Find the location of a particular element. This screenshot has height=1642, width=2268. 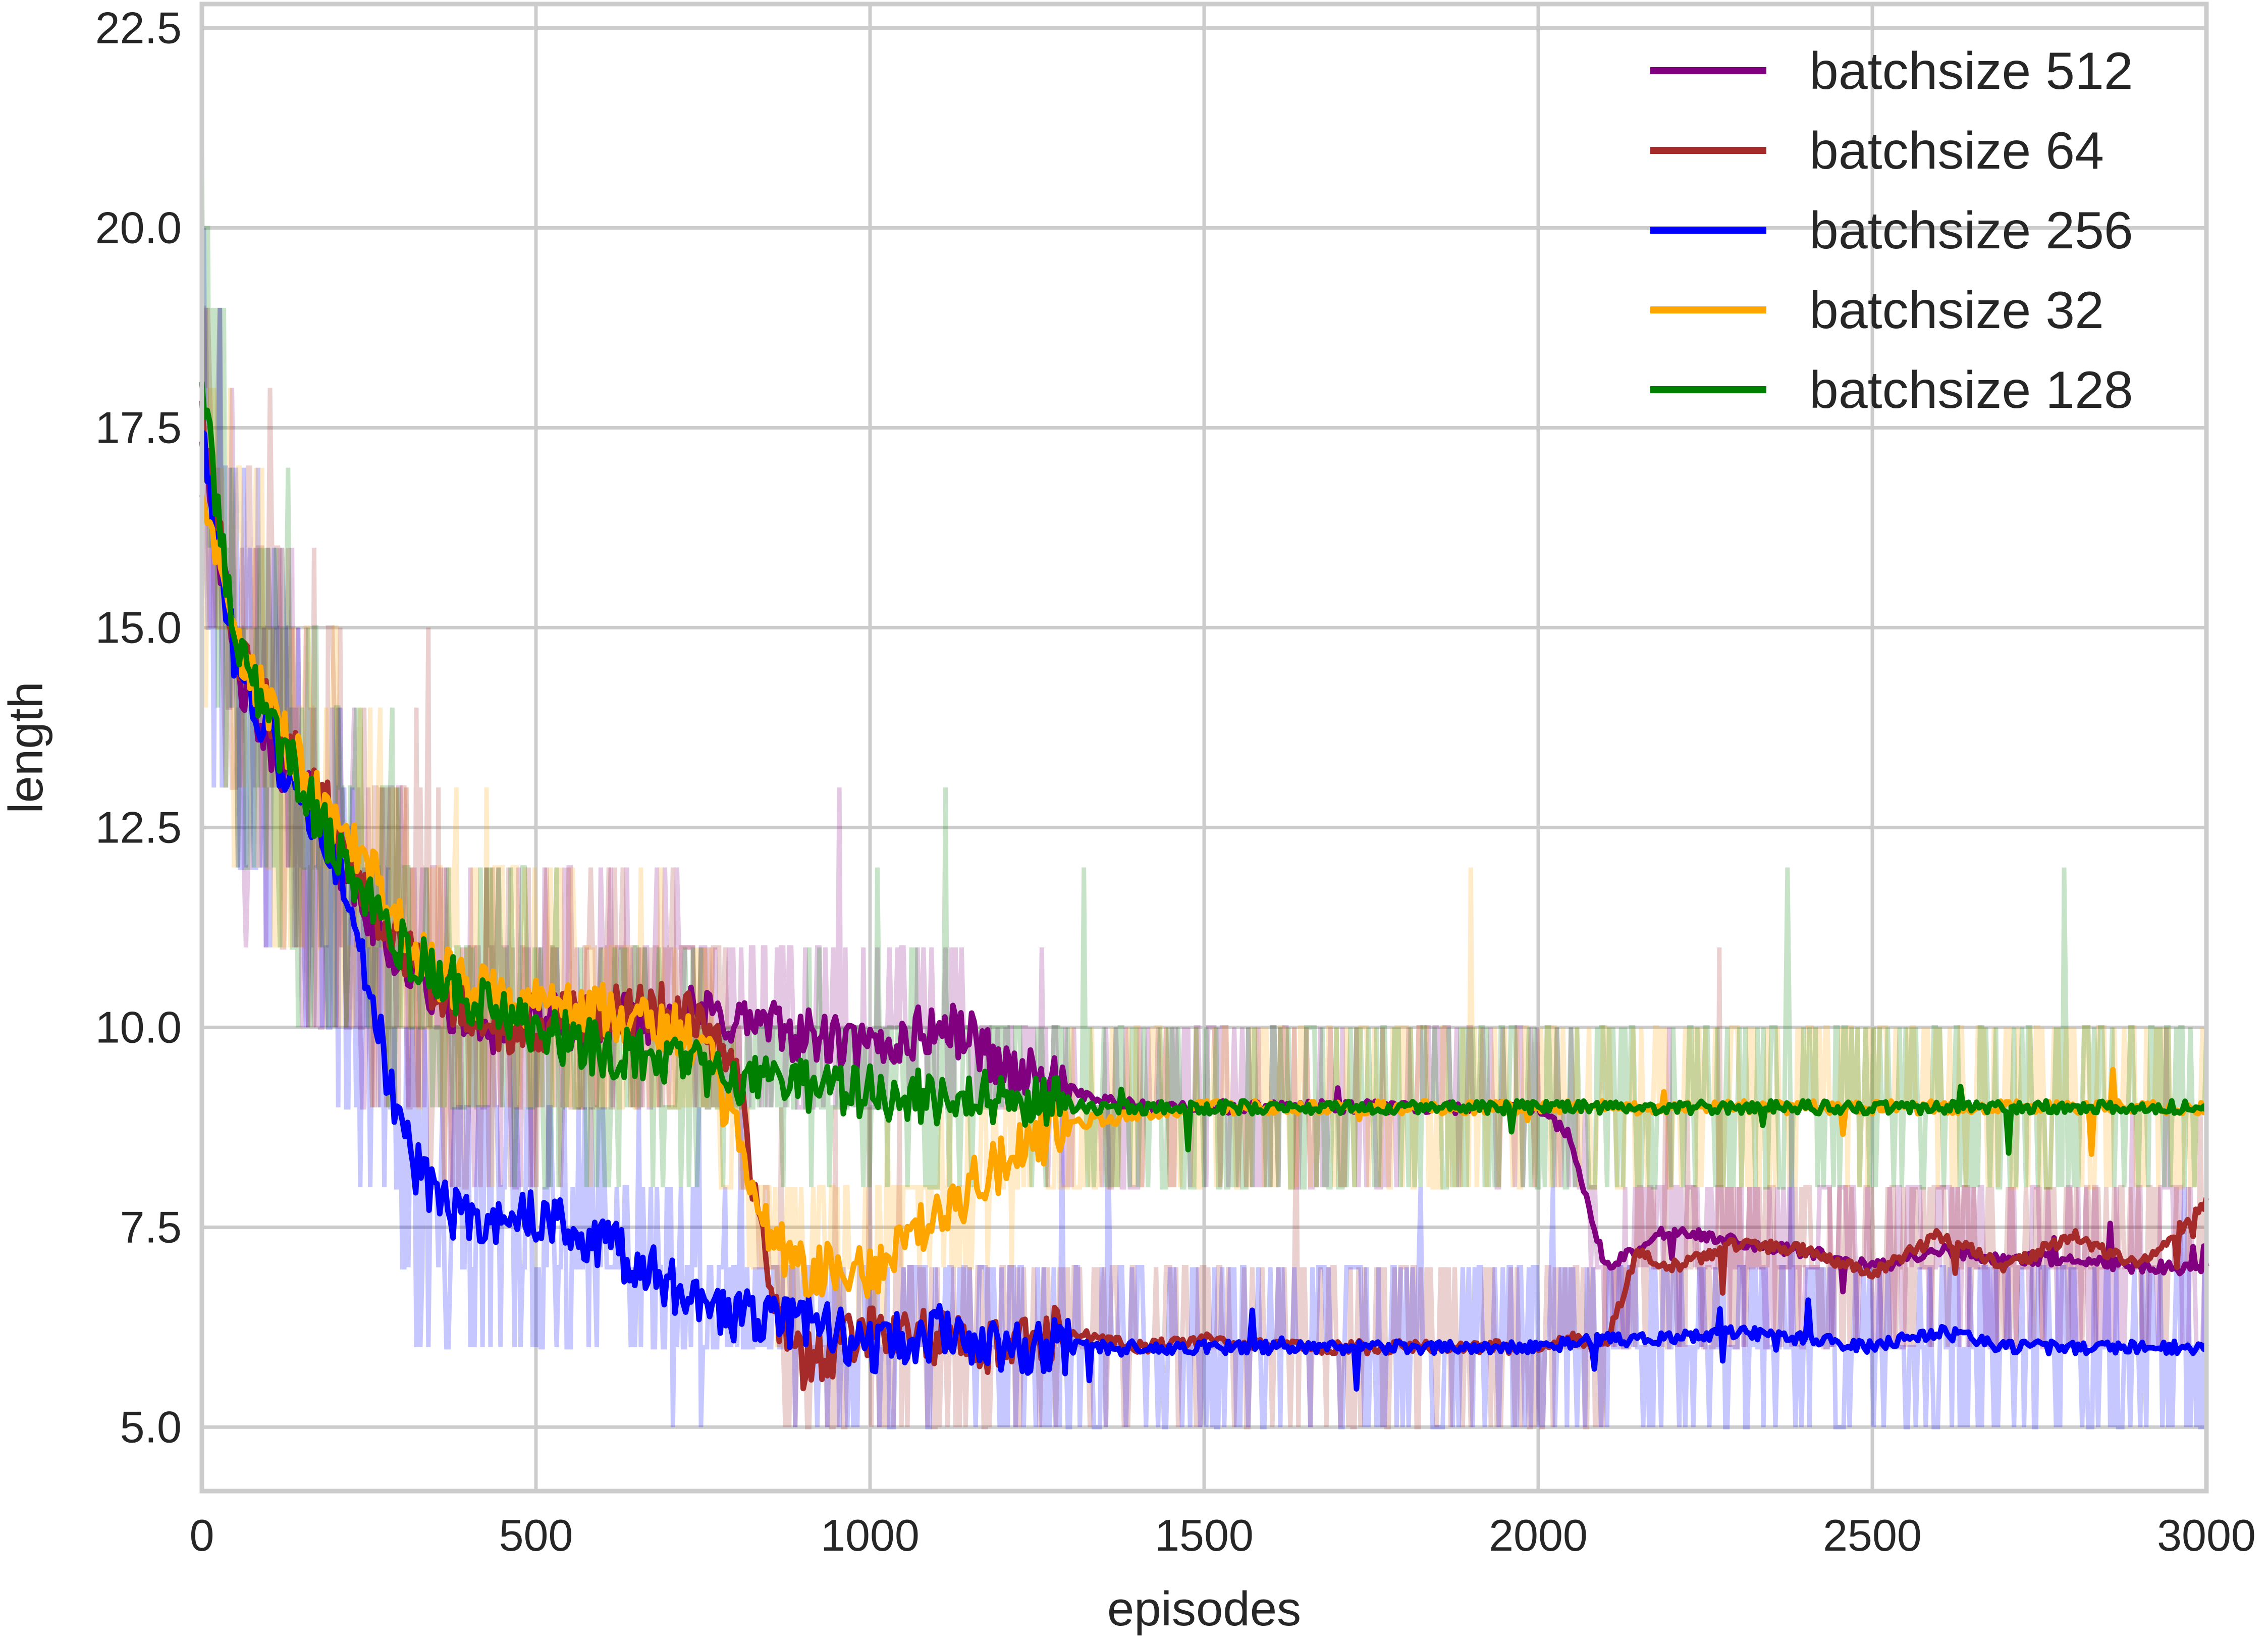

x-tick-label: 0 is located at coordinates (202, 1535).